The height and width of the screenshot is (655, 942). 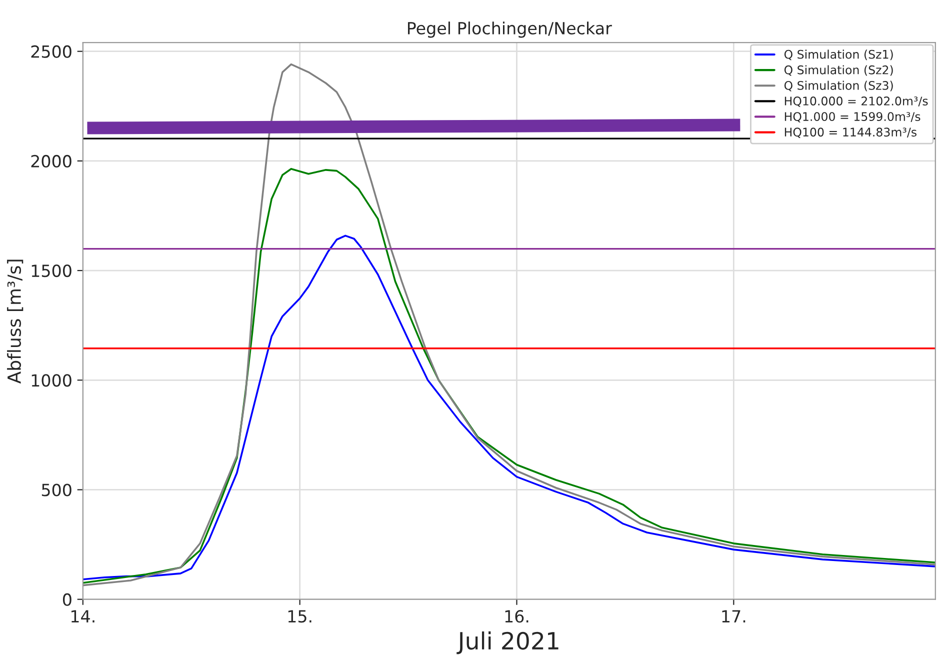 What do you see at coordinates (15, 322) in the screenshot?
I see `y-axis-title: Abfluss [m³/s]` at bounding box center [15, 322].